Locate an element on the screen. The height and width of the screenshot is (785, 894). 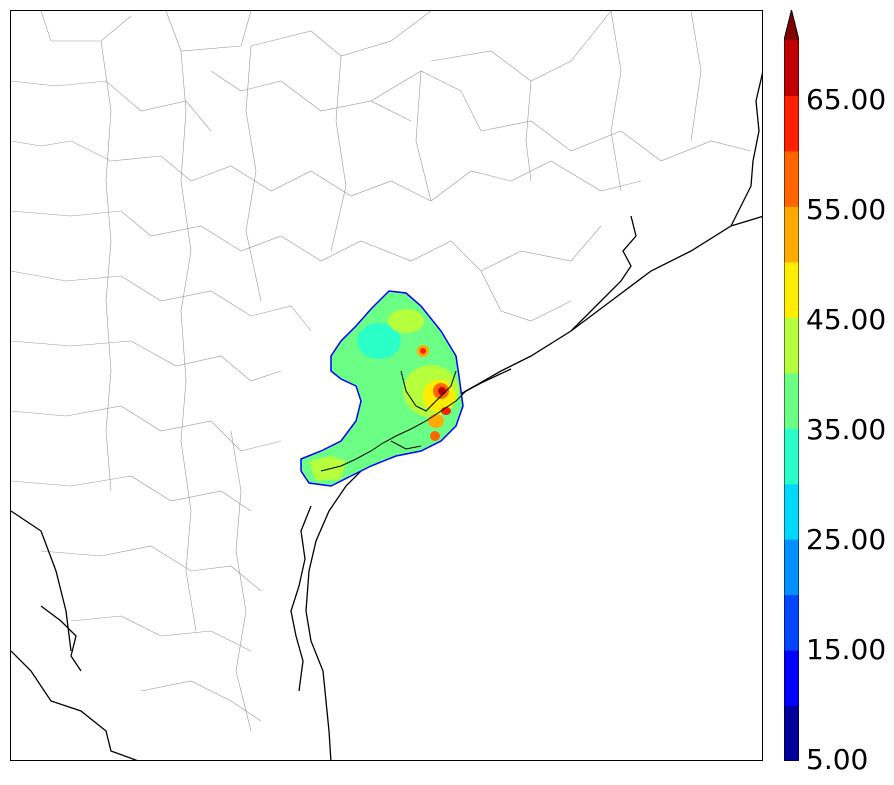
colorbar-label-35: 35.00 is located at coordinates (846, 429).